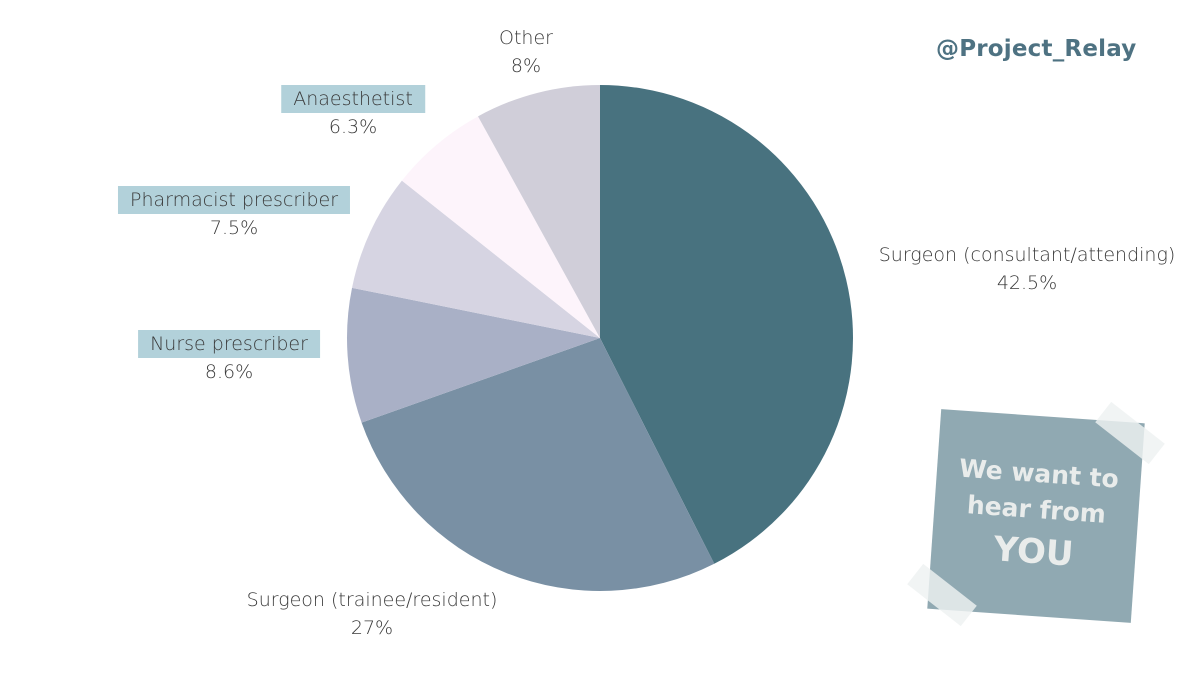 This screenshot has height=675, width=1200. I want to click on social-handle: @Project_Relay, so click(1036, 49).